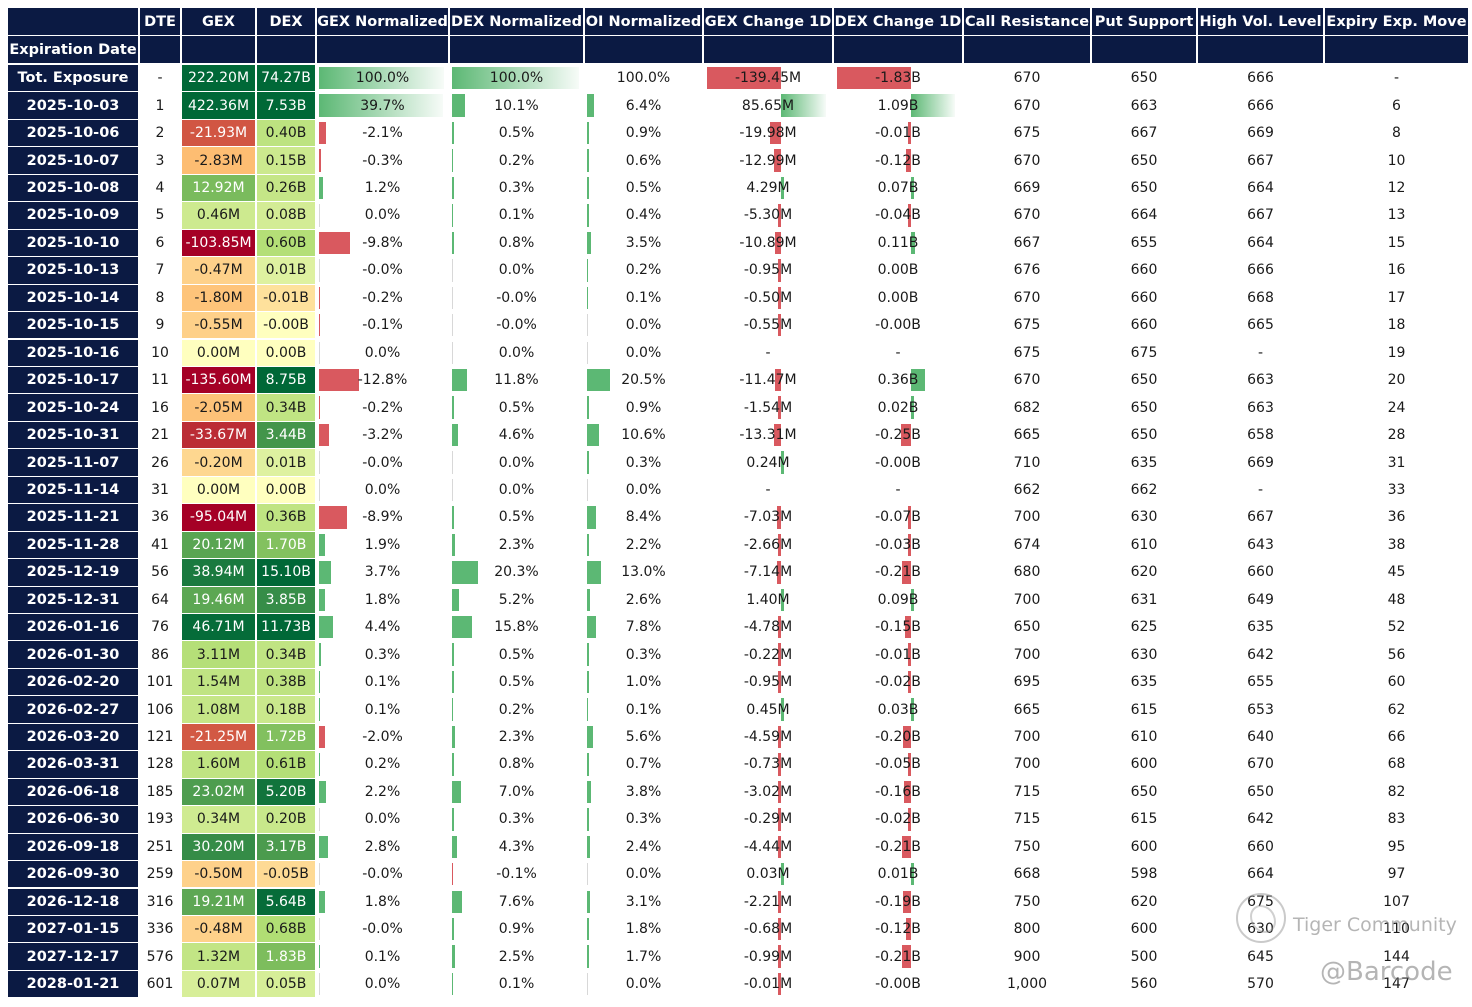  What do you see at coordinates (898, 709) in the screenshot?
I see `dex-change-cell: 0.03B` at bounding box center [898, 709].